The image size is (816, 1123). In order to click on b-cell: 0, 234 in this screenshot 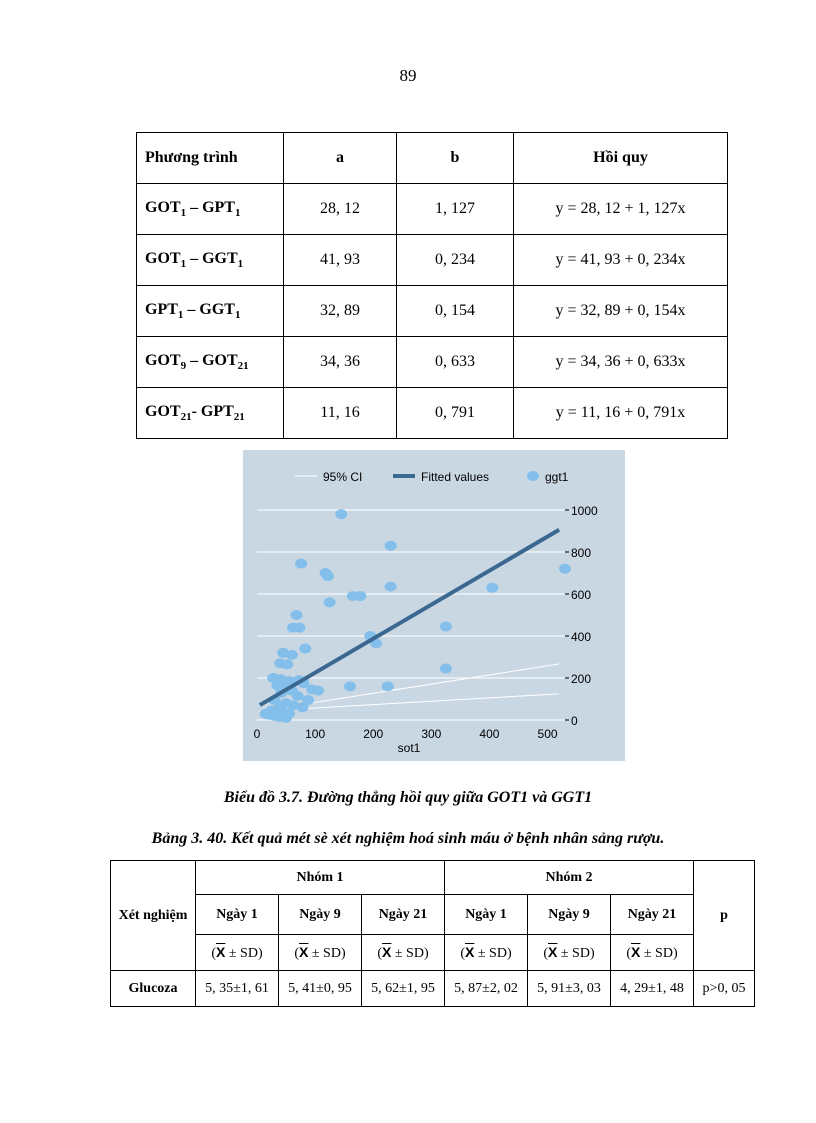, I will do `click(455, 260)`.